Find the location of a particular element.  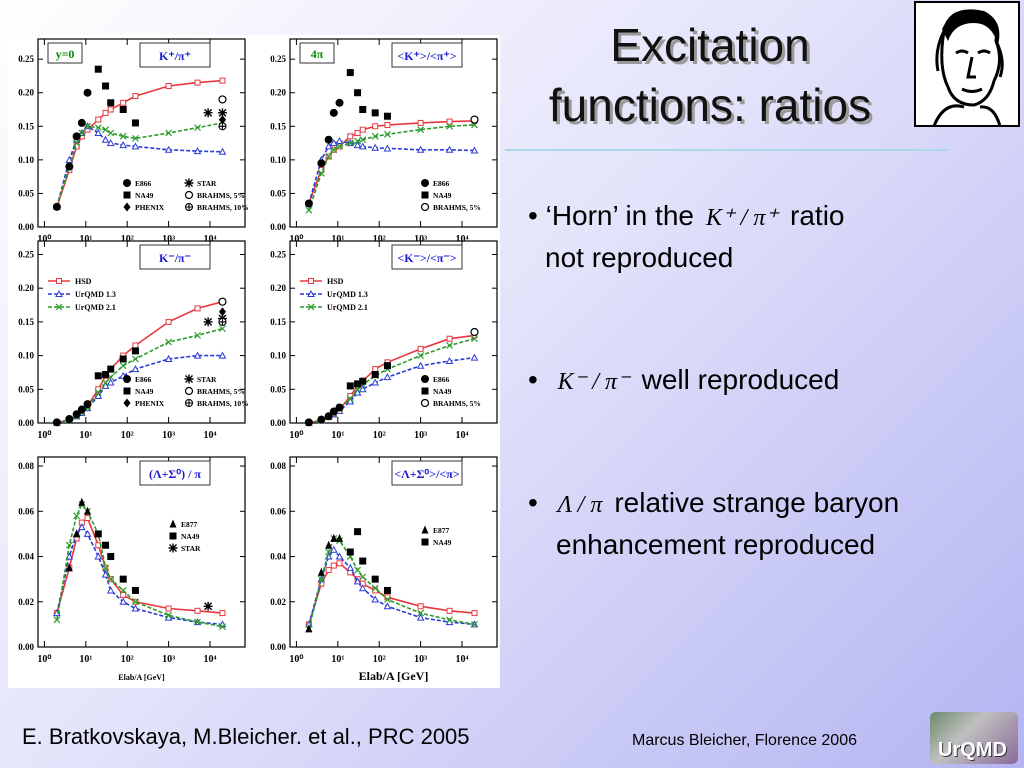

slide-title: Excitation is located at coordinates (710, 45).